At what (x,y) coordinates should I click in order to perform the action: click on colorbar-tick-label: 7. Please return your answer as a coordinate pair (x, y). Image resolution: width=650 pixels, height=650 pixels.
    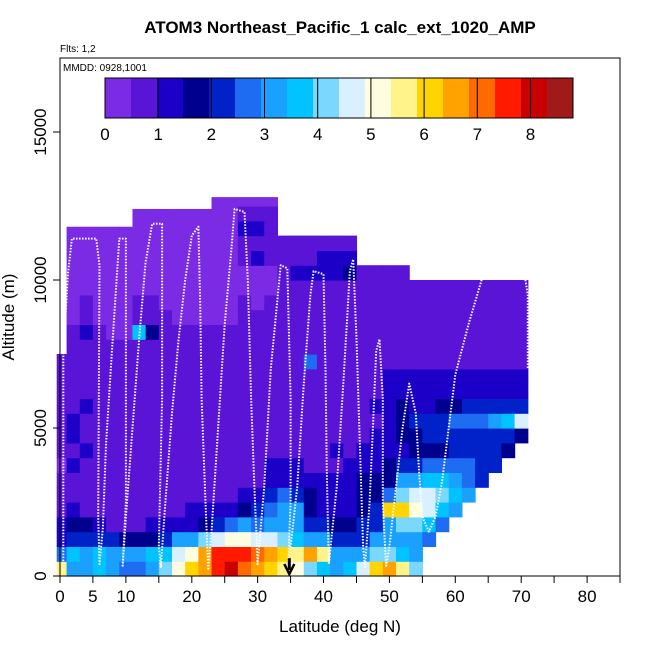
    Looking at the image, I should click on (477, 134).